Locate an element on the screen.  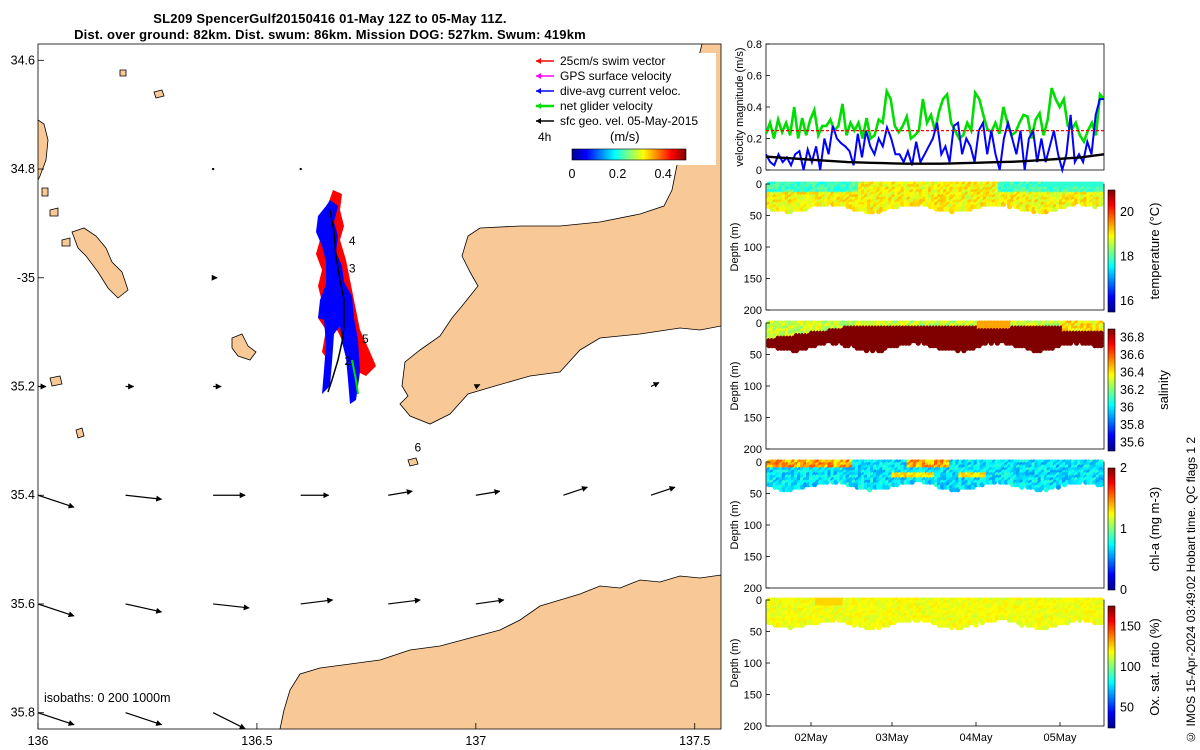
land-yorke-peninsula is located at coordinates (560, 234).